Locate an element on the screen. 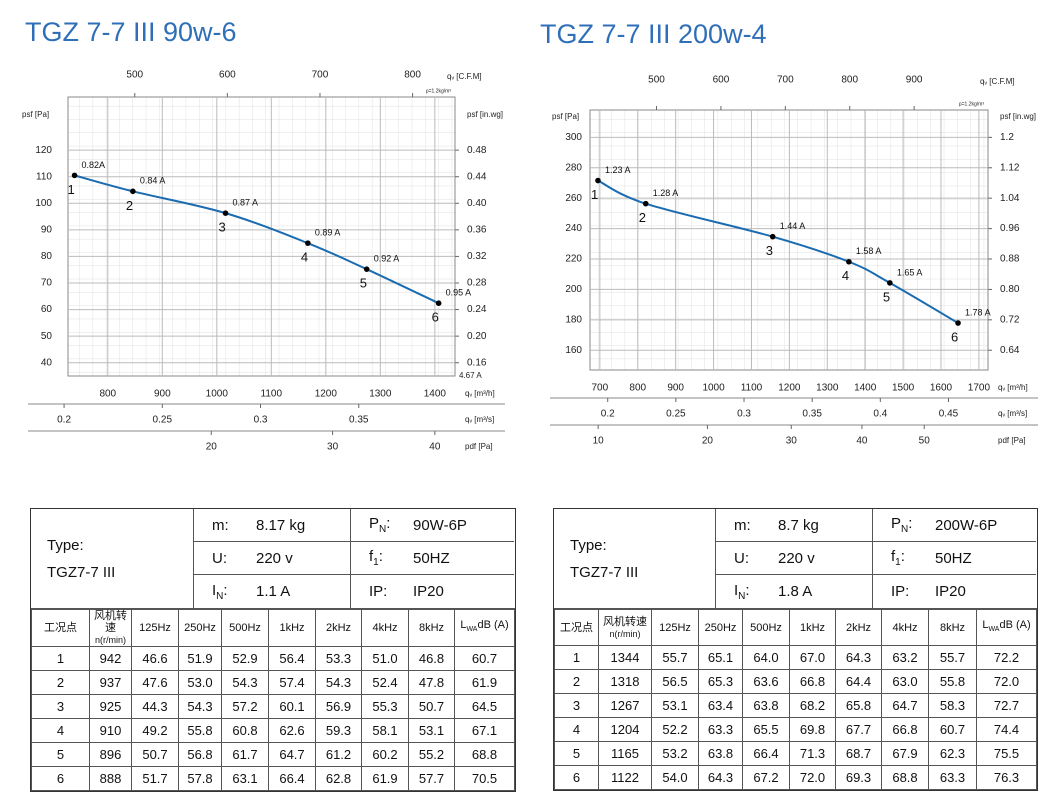 This screenshot has height=801, width=1054. data-cell: 63.3 is located at coordinates (720, 729).